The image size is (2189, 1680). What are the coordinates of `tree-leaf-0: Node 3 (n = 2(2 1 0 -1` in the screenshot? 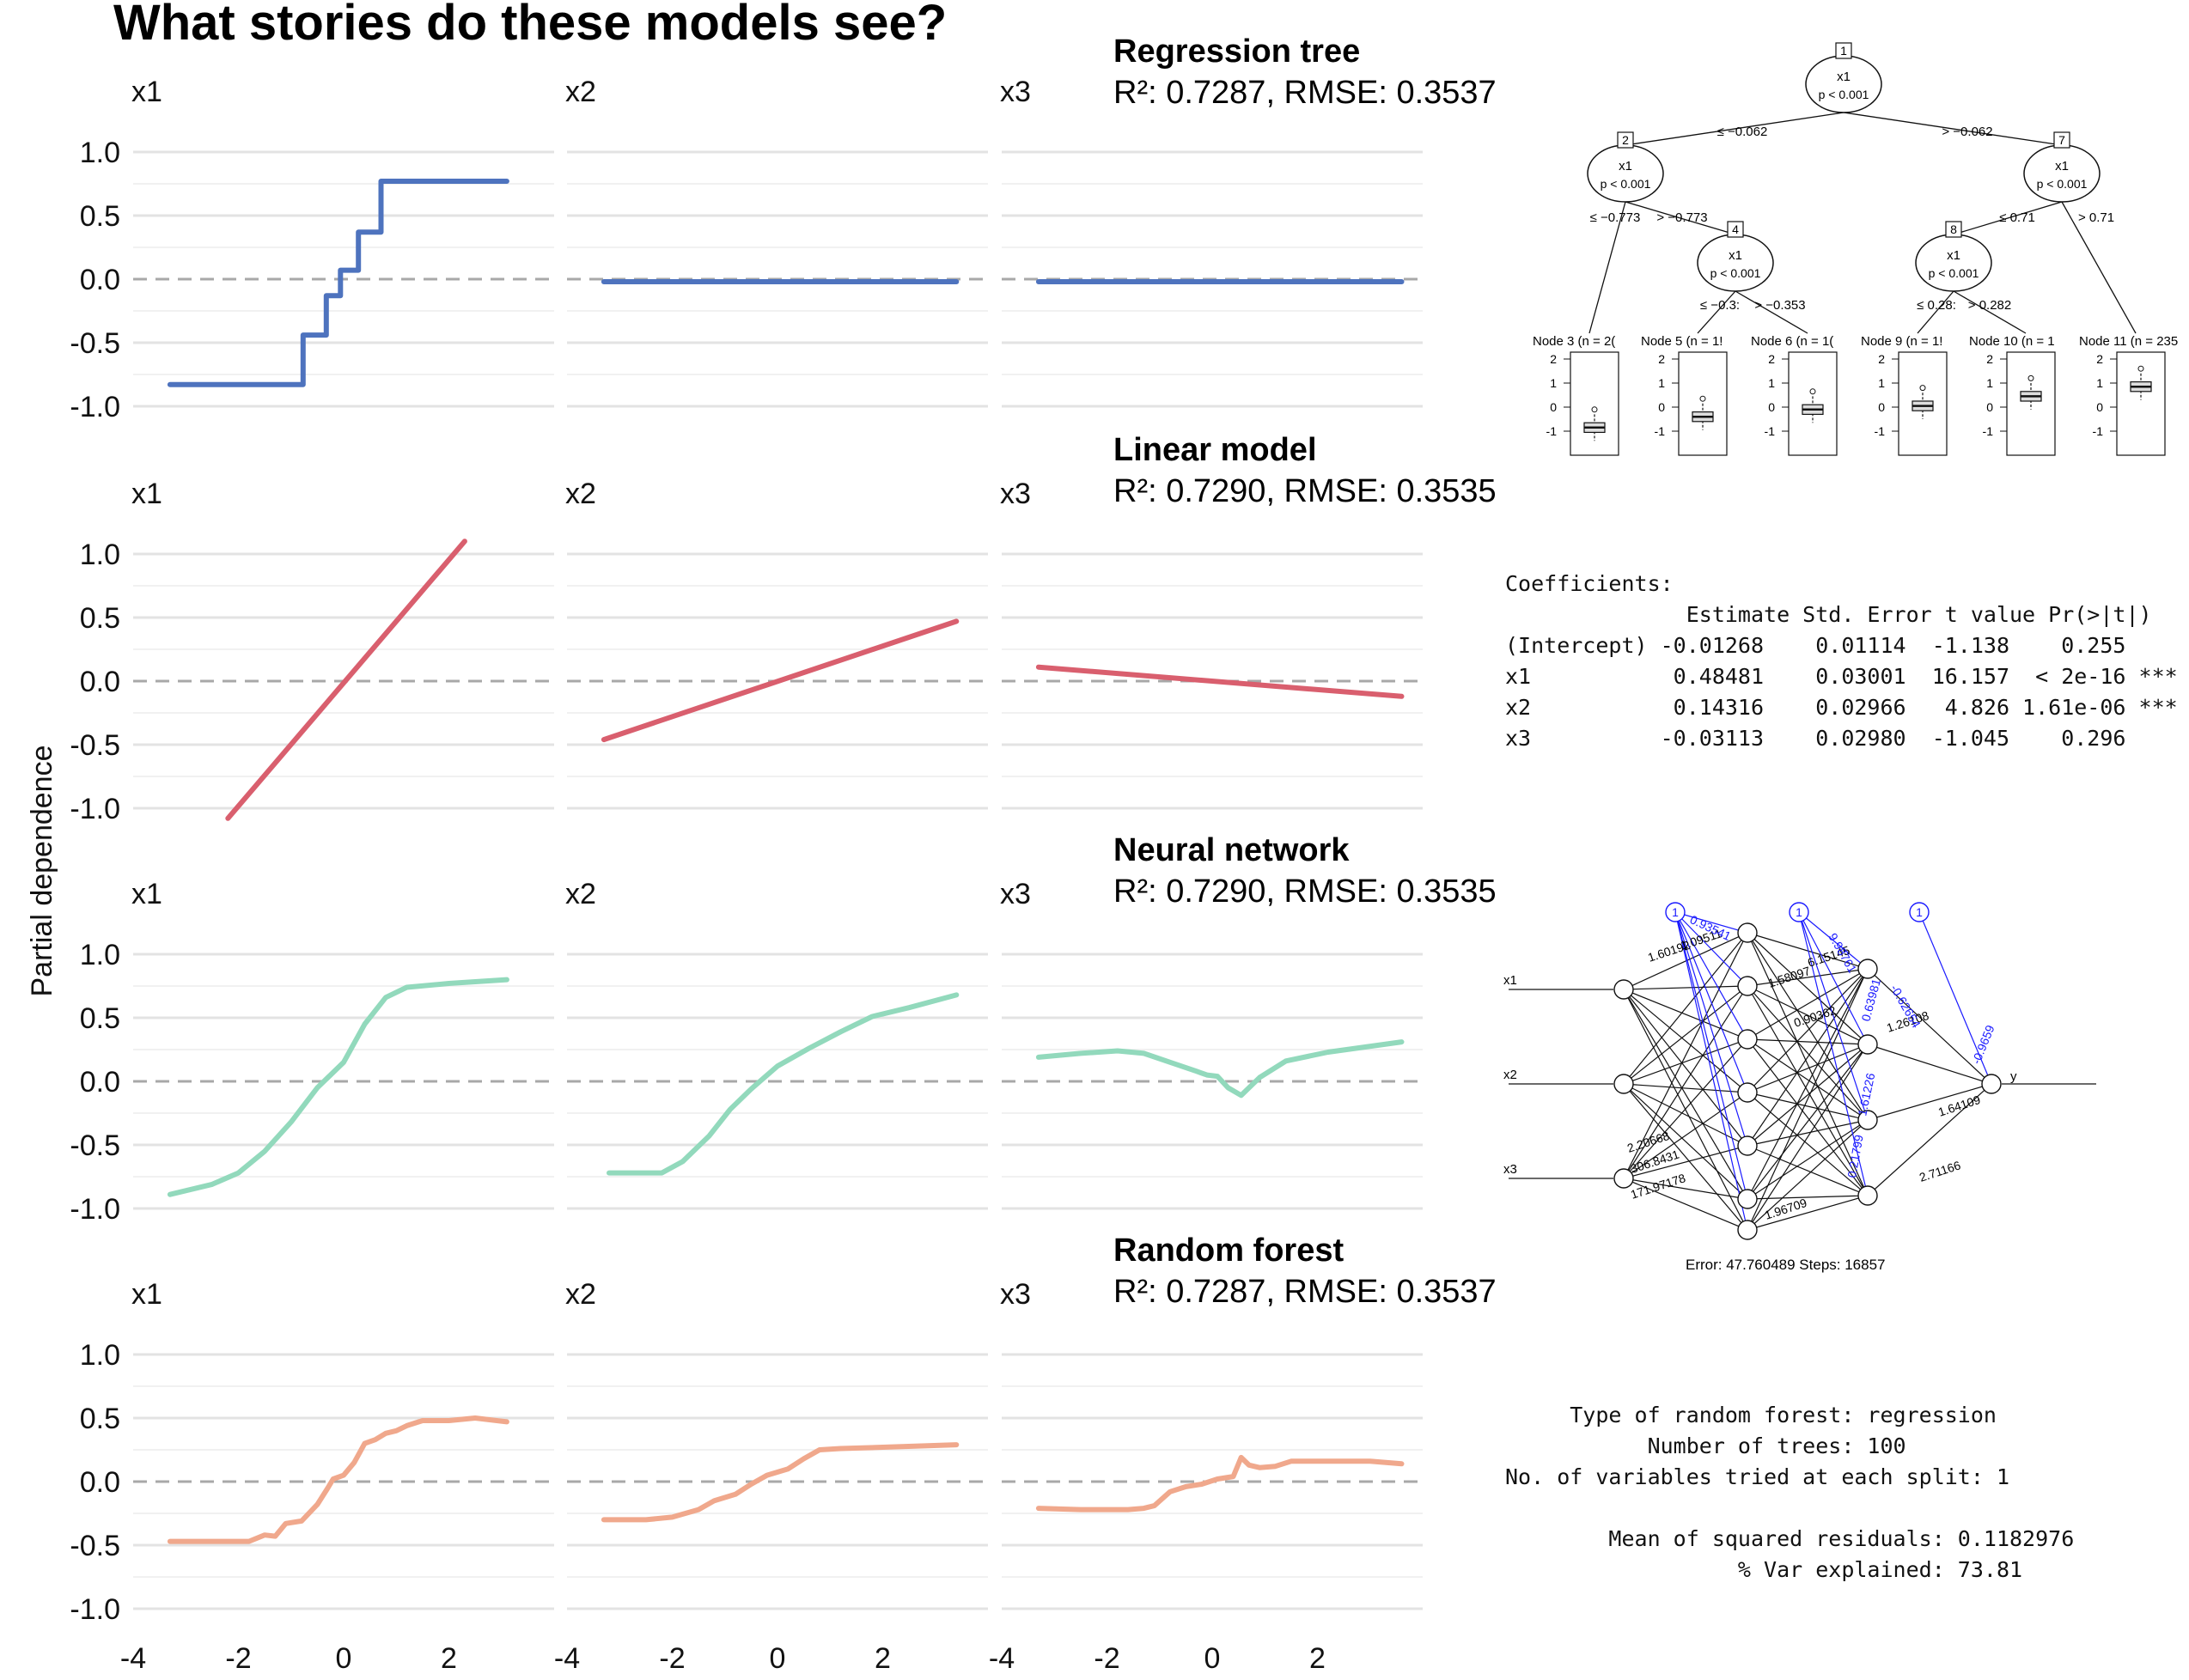 It's located at (1576, 395).